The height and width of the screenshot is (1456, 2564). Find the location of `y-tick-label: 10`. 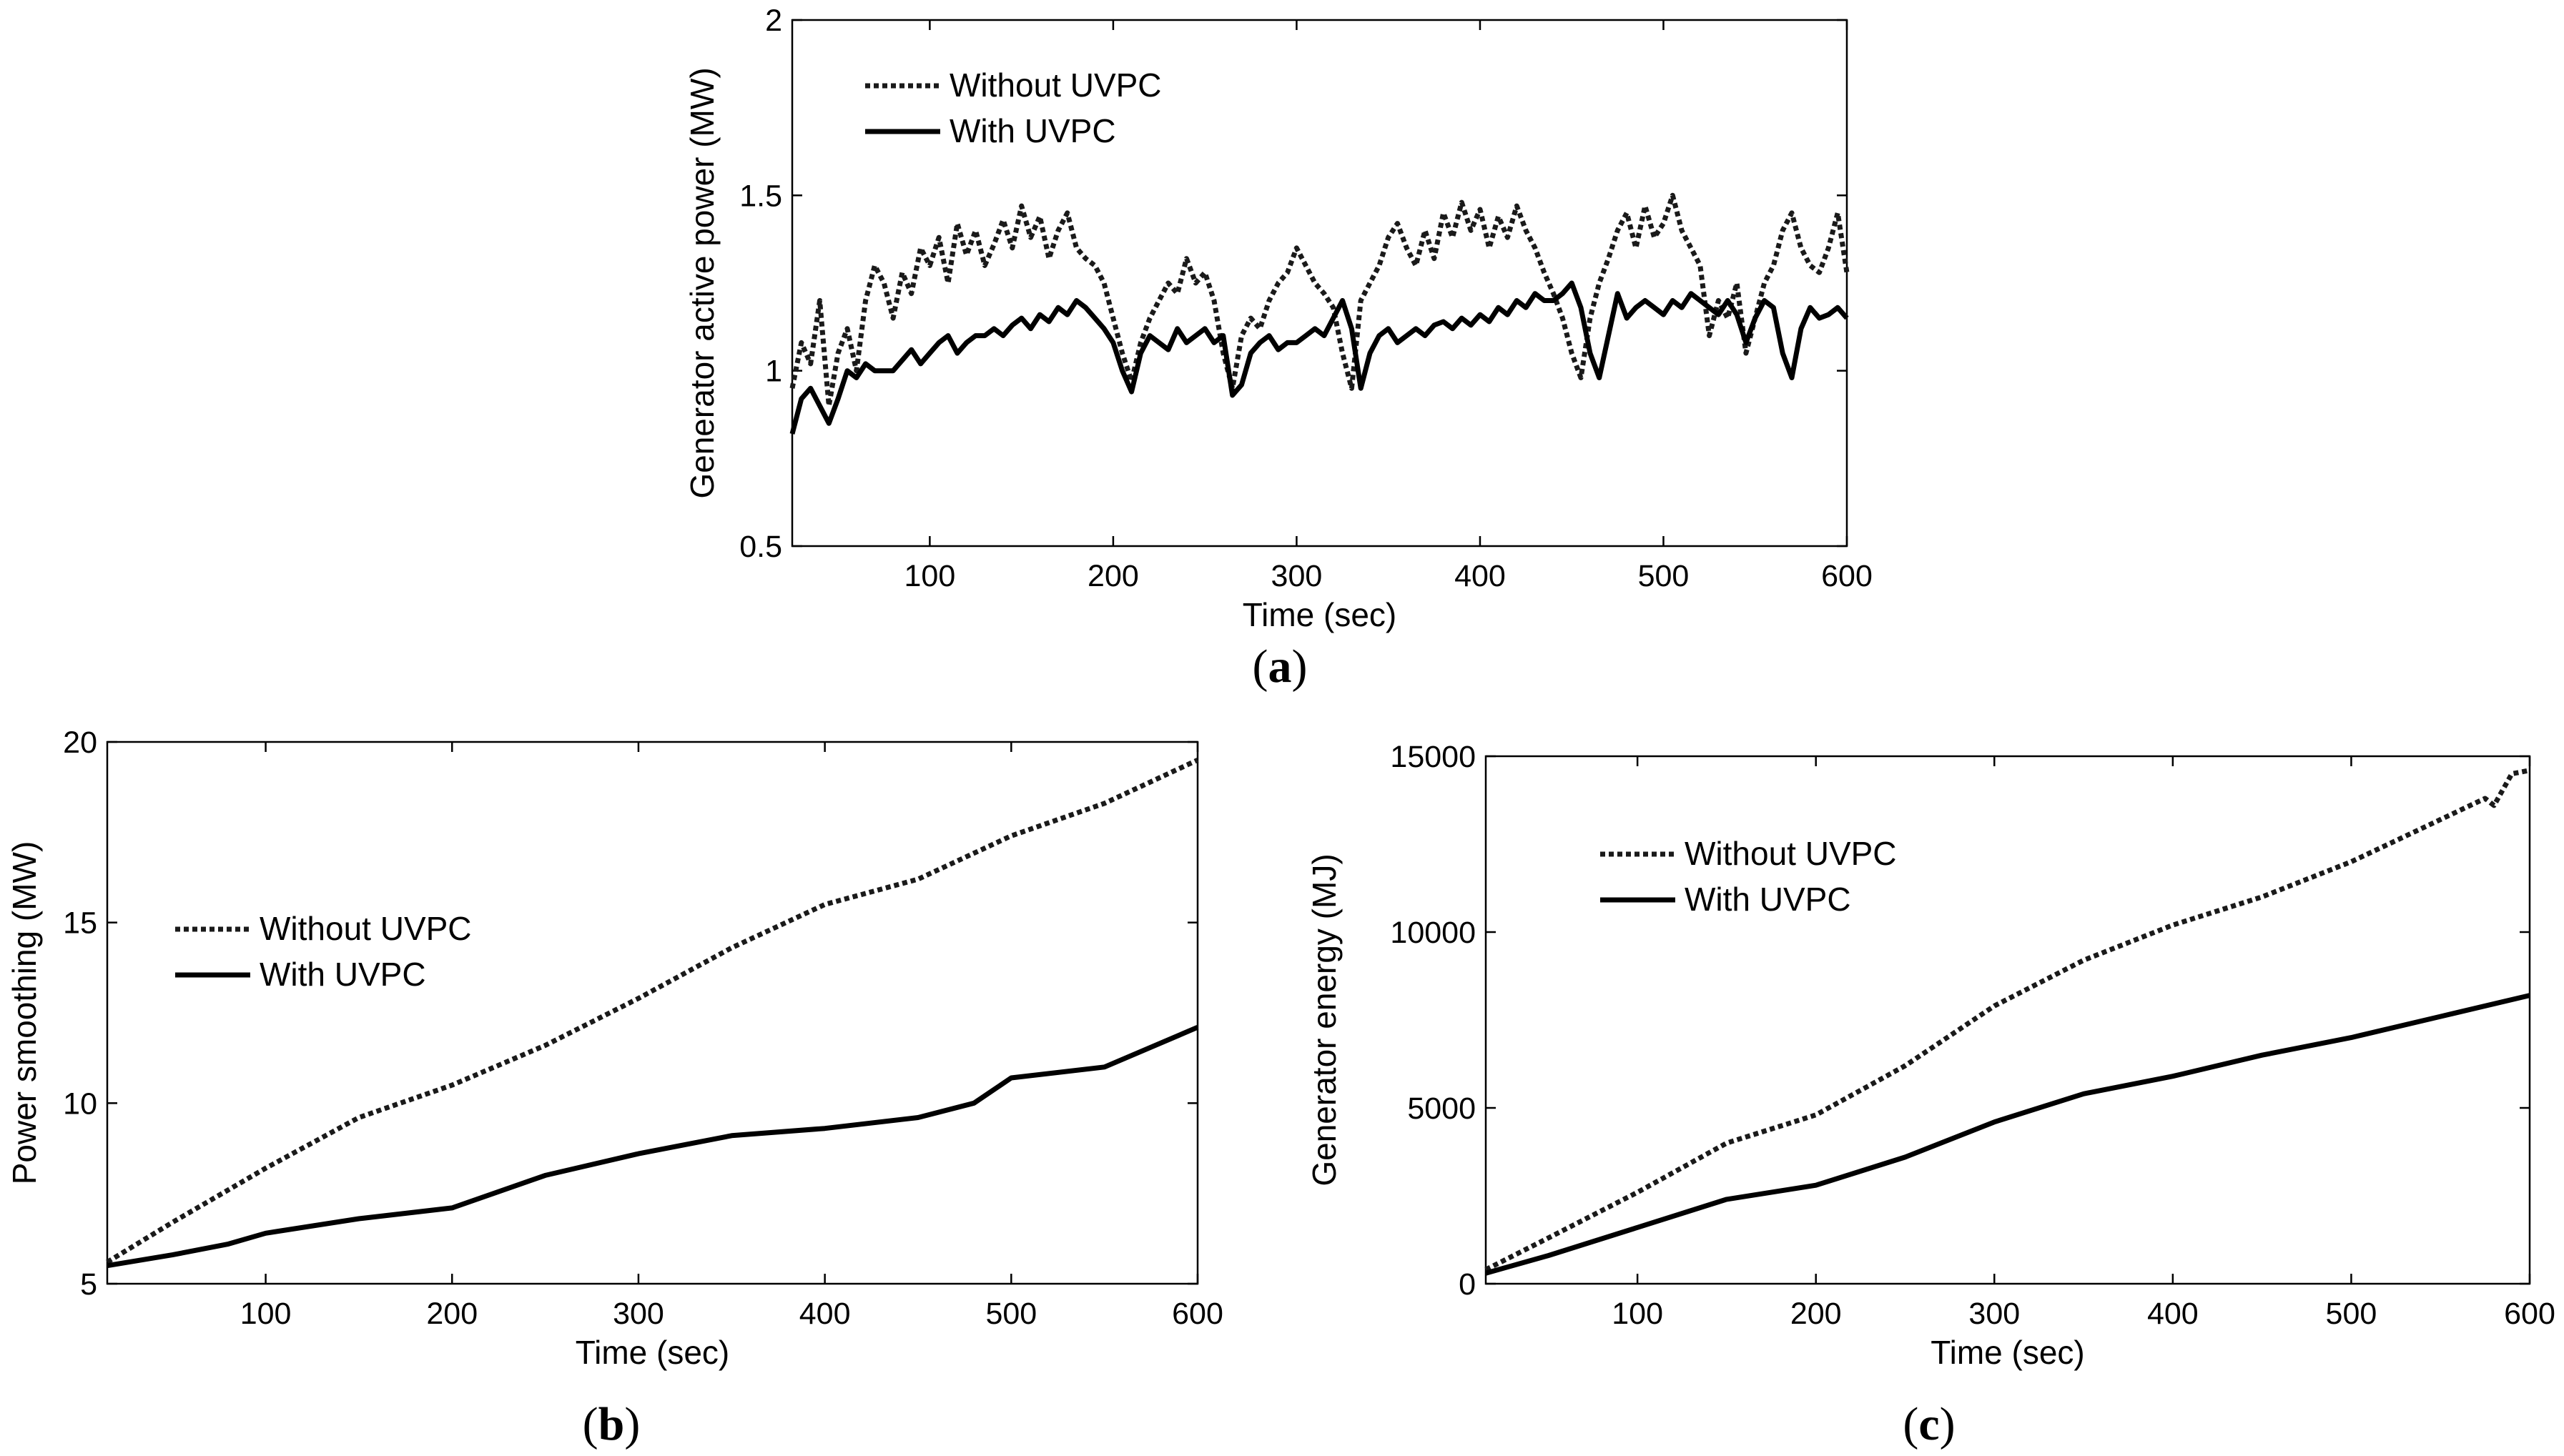

y-tick-label: 10 is located at coordinates (80, 1103).